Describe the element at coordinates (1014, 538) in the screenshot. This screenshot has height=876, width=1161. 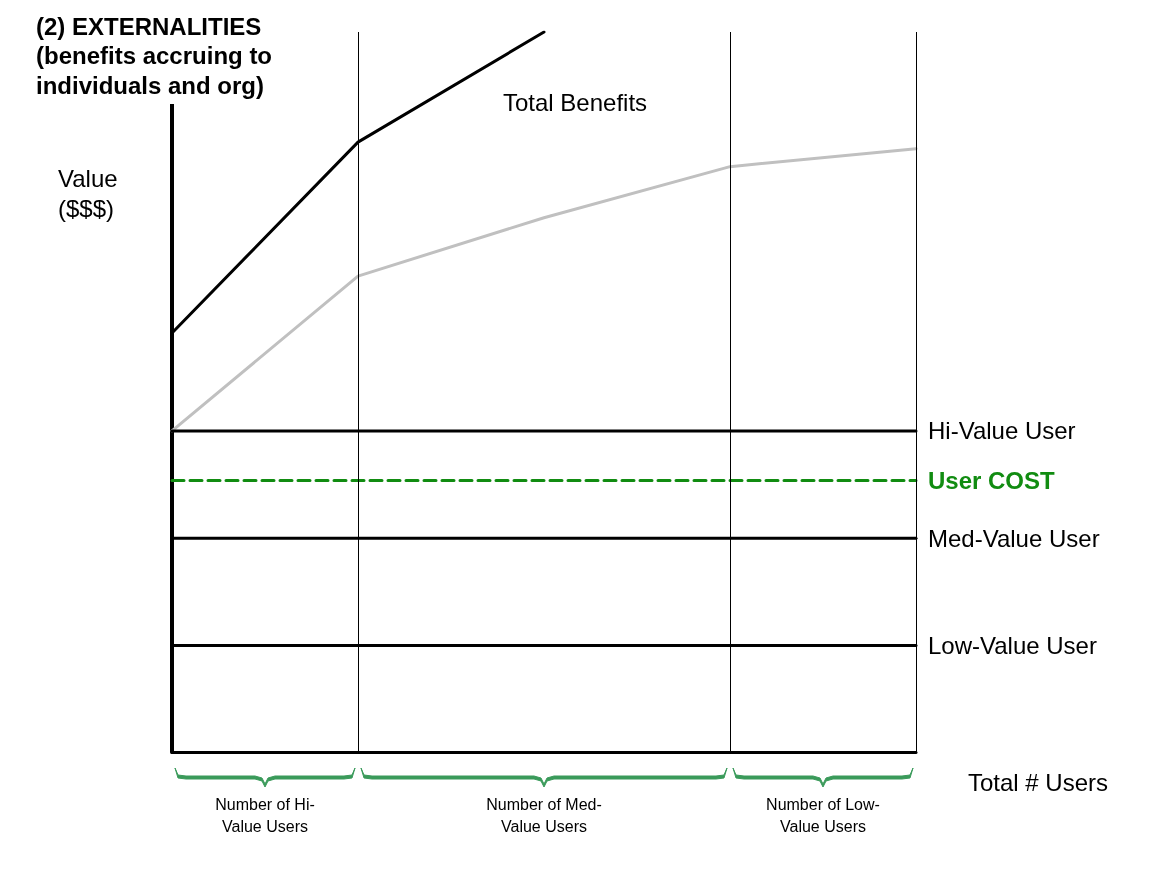
I see `series-label: Med-Value User` at that location.